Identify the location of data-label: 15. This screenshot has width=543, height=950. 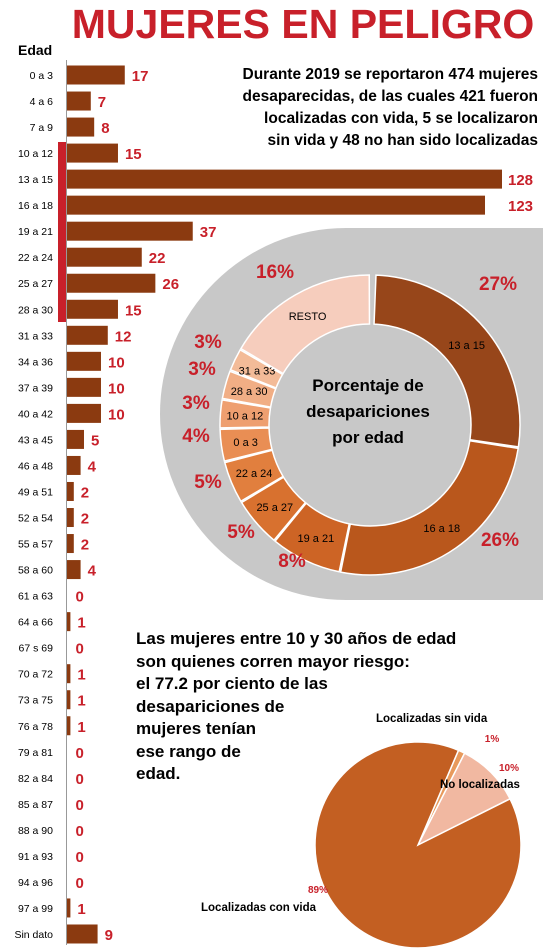
(133, 154).